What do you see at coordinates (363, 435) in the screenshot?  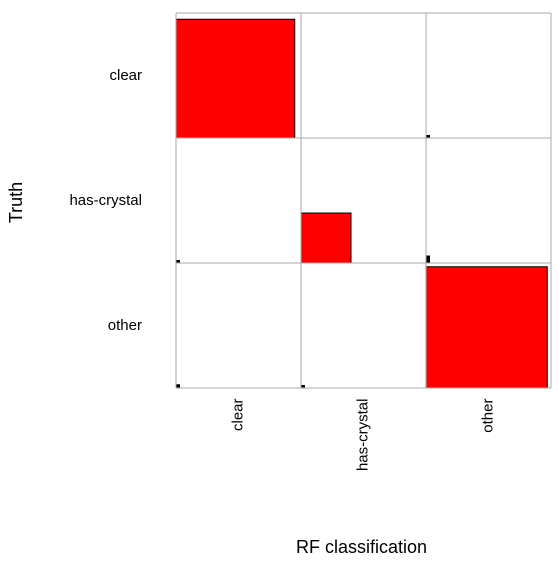 I see `col-label-has-crystal: has-crystal` at bounding box center [363, 435].